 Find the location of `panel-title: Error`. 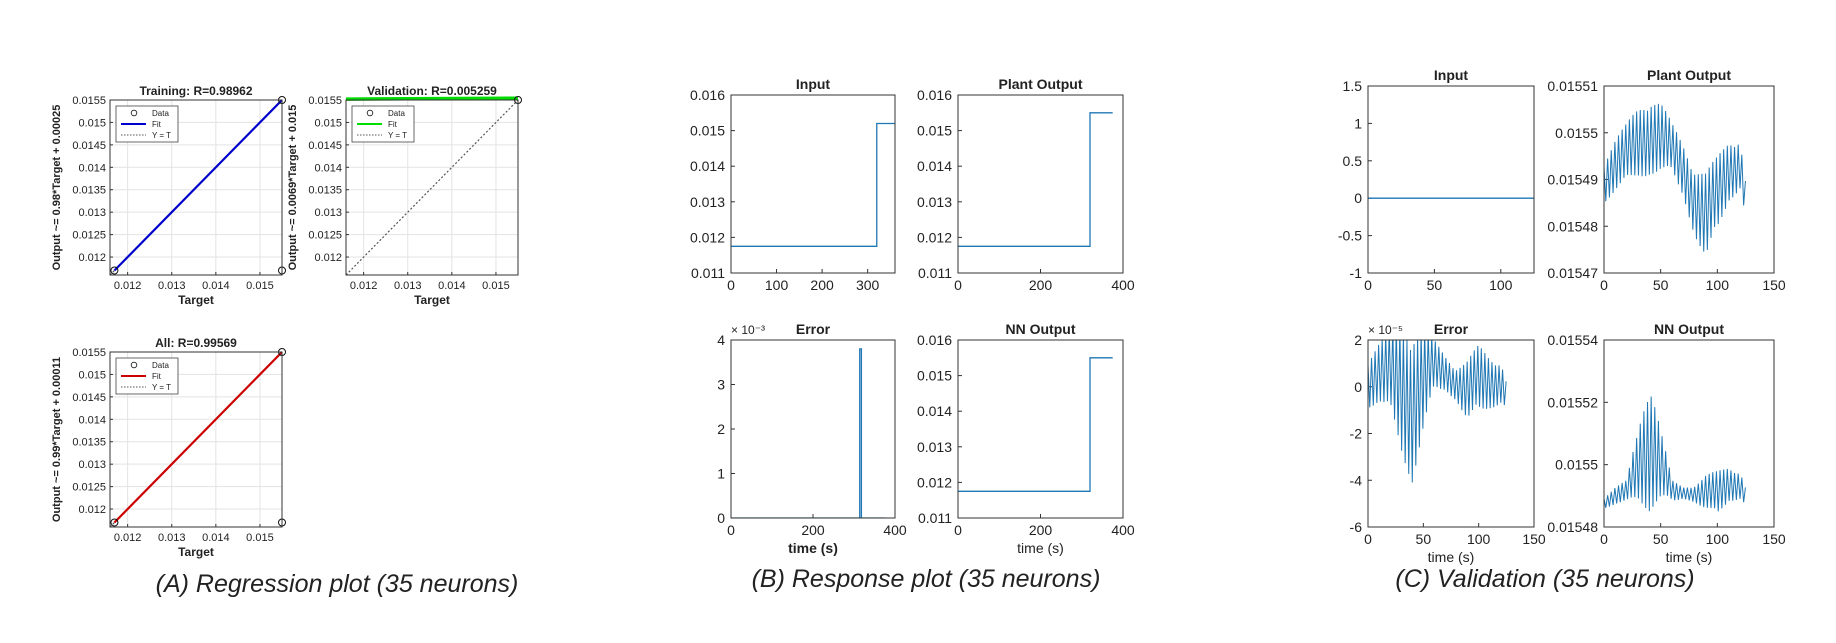

panel-title: Error is located at coordinates (1451, 329).